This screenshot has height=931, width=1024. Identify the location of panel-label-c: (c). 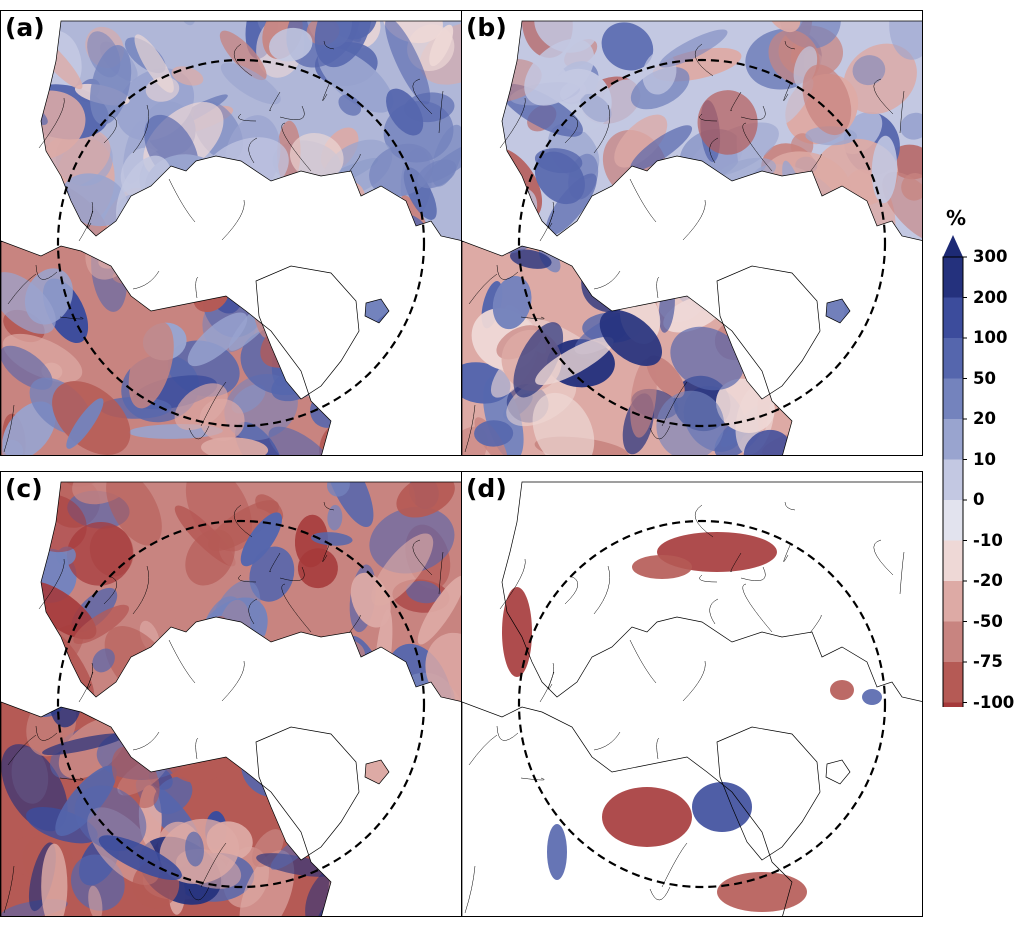
(24, 488).